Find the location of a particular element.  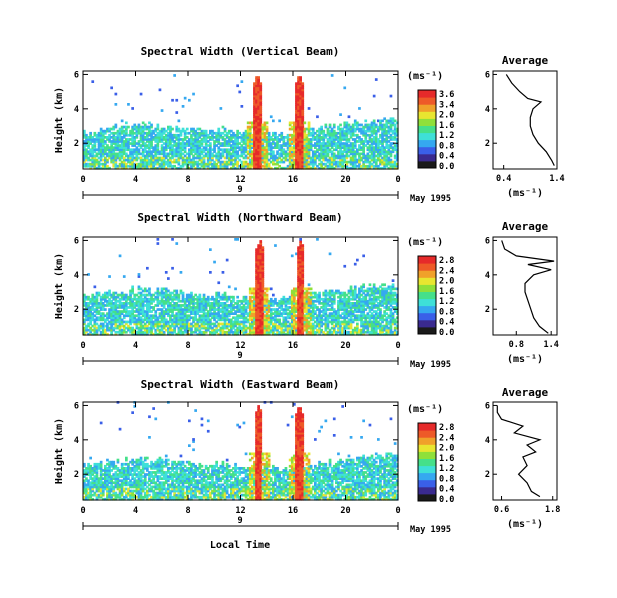

colorbar-tick-label: 3.6 is located at coordinates (446, 95).